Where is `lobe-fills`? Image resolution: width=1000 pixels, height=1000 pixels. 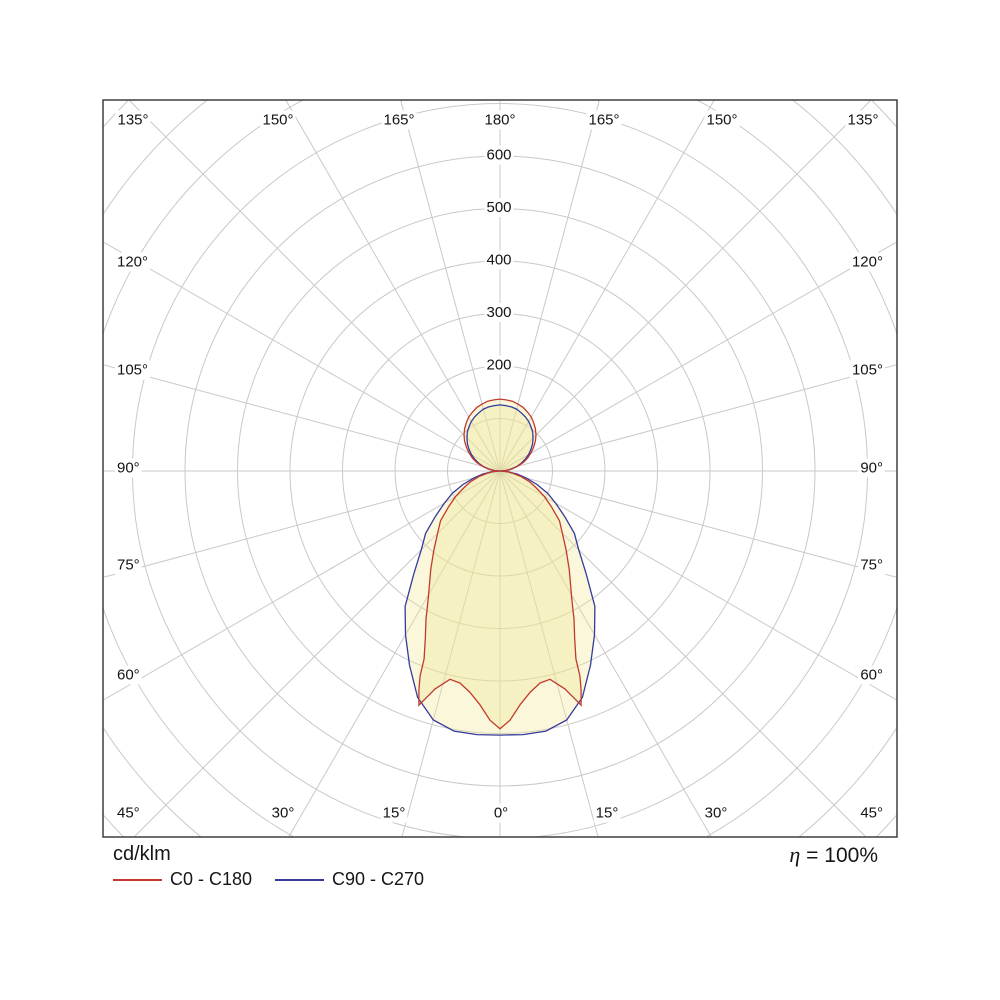 lobe-fills is located at coordinates (500, 567).